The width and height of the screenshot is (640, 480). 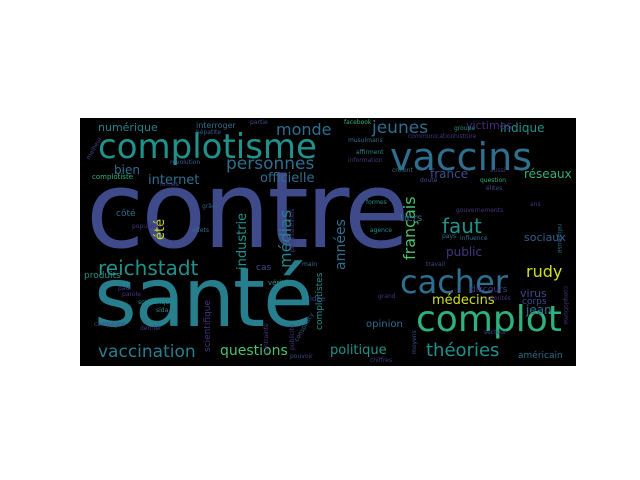 I want to click on word-contrainte: contrainte, so click(x=266, y=338).